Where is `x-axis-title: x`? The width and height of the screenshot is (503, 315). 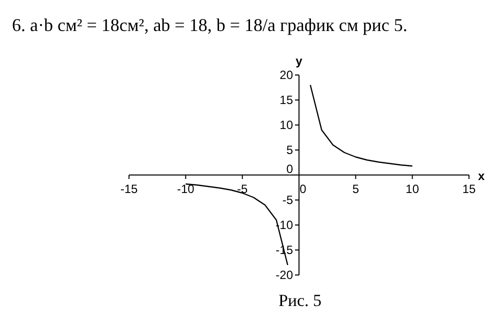 x-axis-title: x is located at coordinates (481, 176).